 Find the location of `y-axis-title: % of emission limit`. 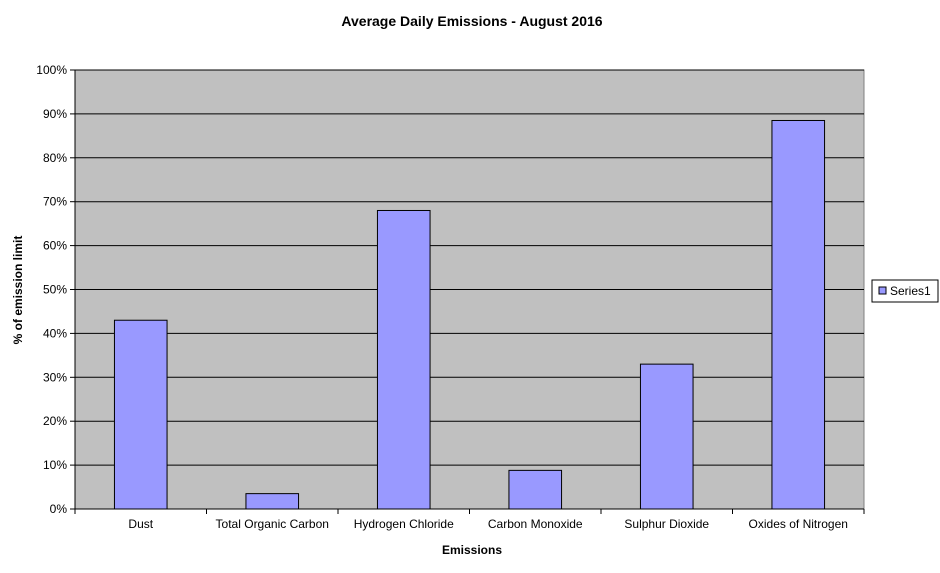

y-axis-title: % of emission limit is located at coordinates (18, 290).